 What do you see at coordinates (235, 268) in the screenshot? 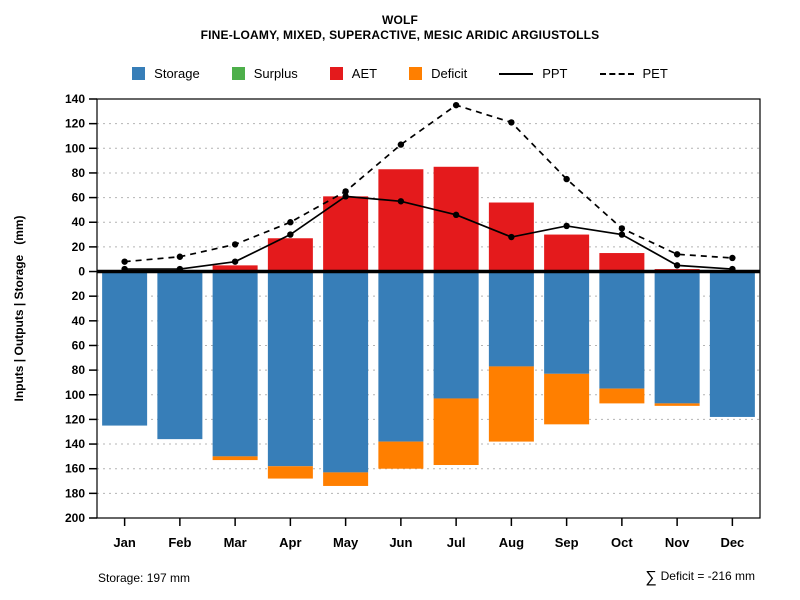
I see `aet-bar-Mar` at bounding box center [235, 268].